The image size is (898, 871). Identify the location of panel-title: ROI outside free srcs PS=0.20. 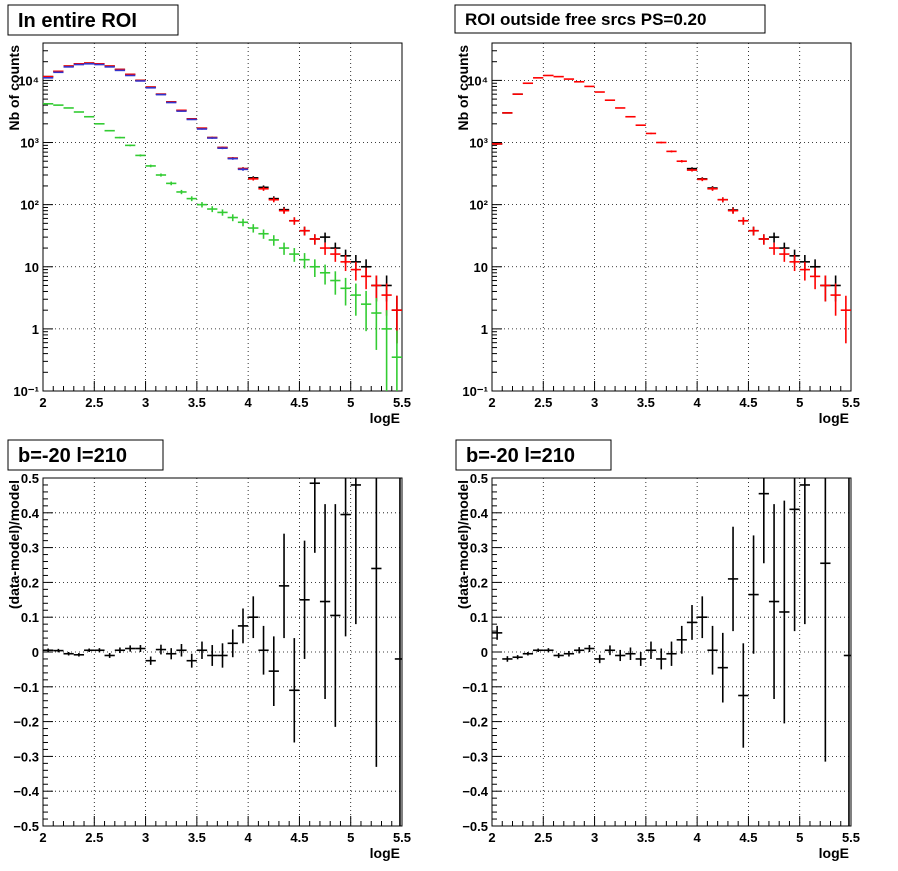
(585, 19).